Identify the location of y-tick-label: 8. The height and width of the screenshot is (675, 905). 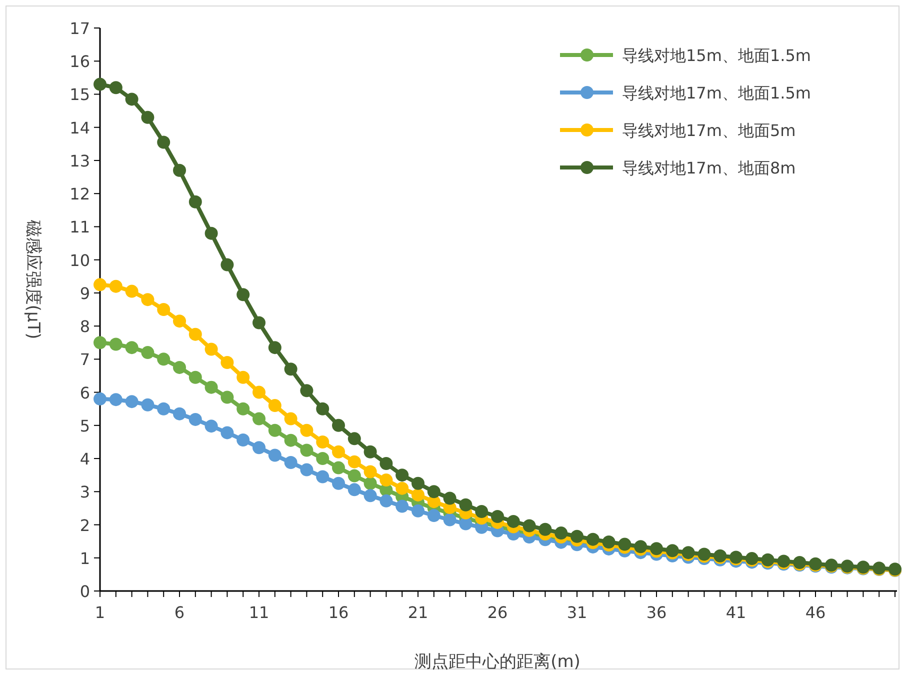
(85, 326).